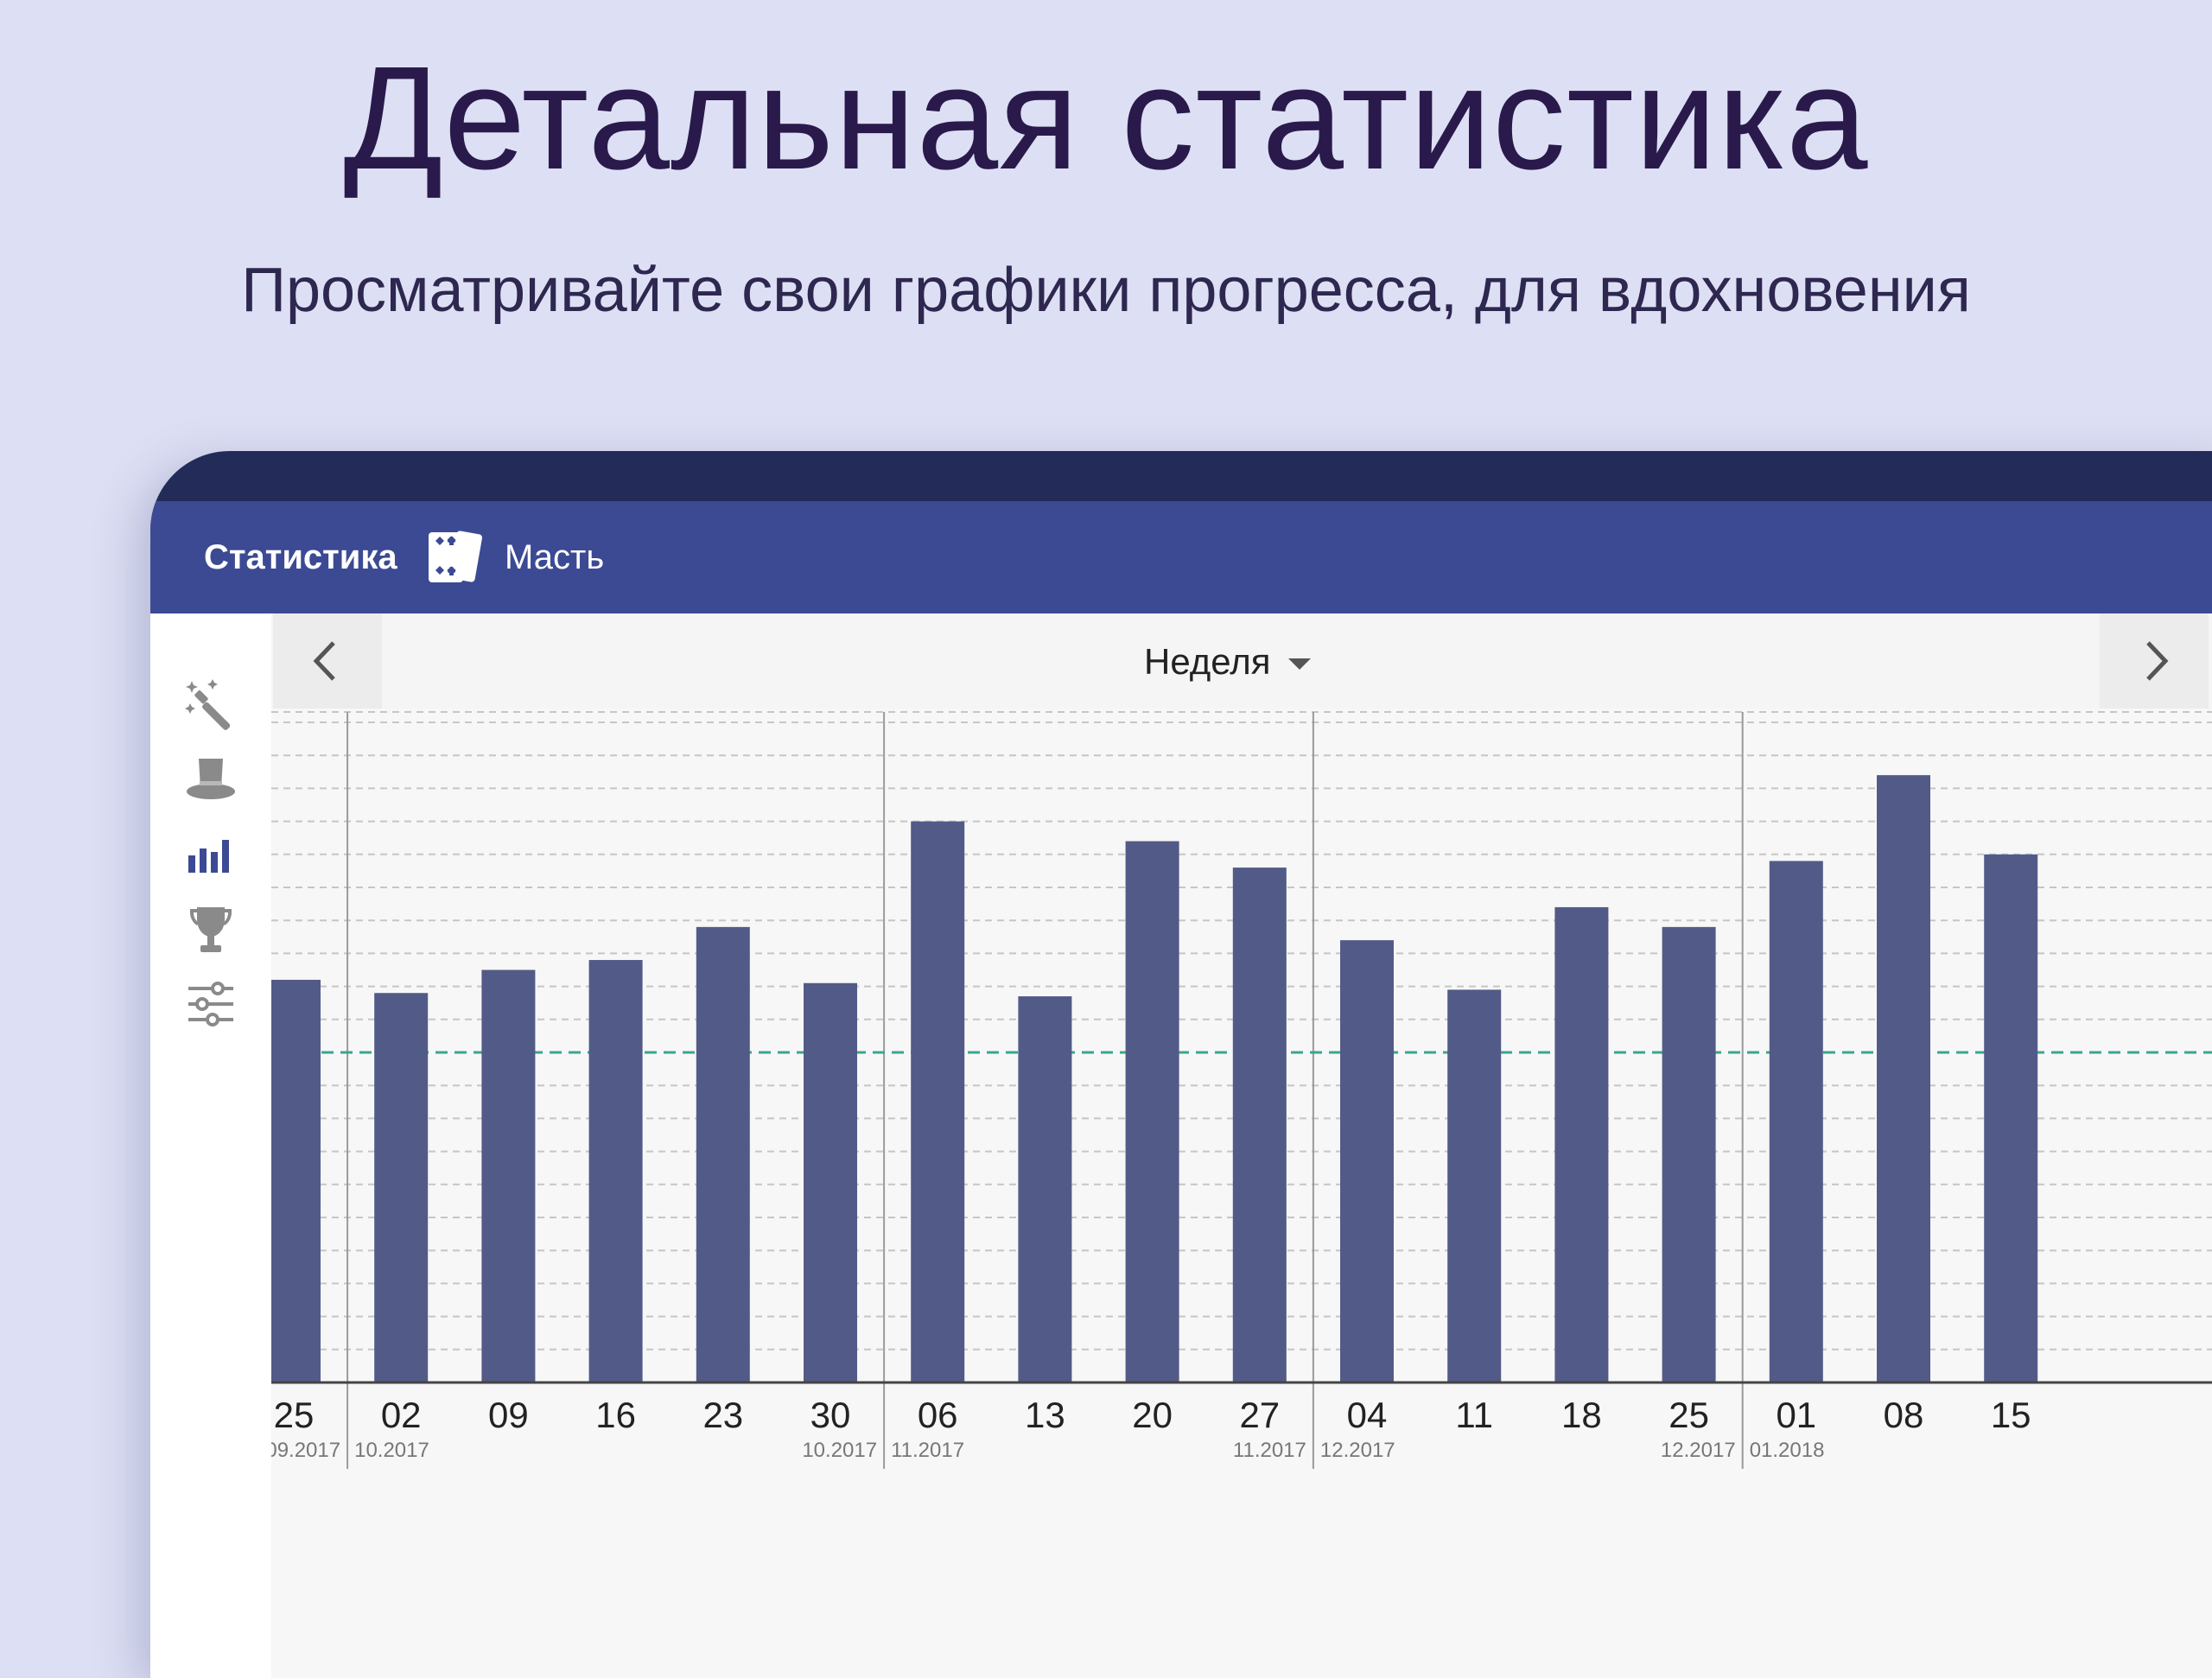 Image resolution: width=2212 pixels, height=1678 pixels. What do you see at coordinates (508, 1415) in the screenshot?
I see `x-tick-label: 09` at bounding box center [508, 1415].